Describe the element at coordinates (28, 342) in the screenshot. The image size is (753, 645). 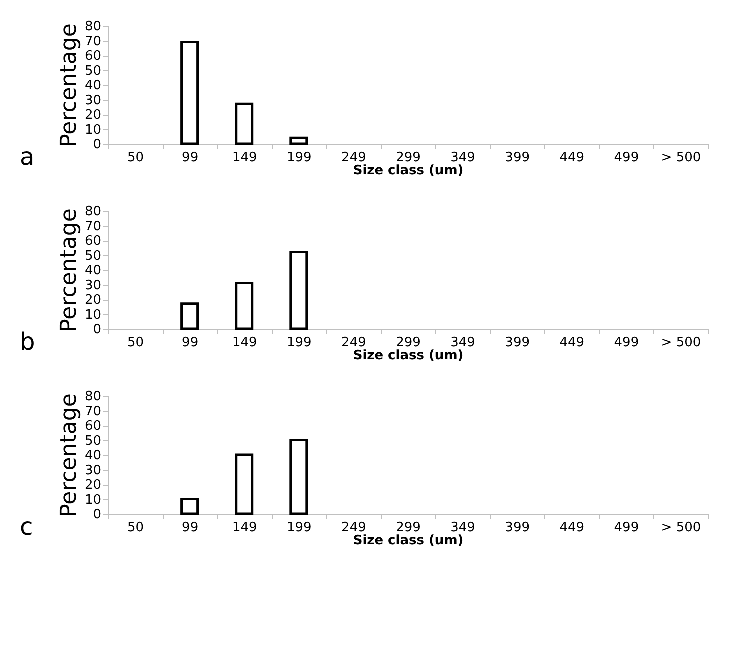
I see `text: b` at that location.